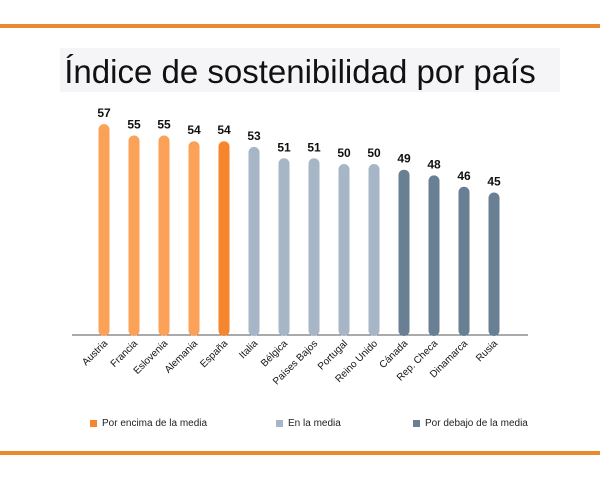 The width and height of the screenshot is (600, 480). I want to click on bottom-rule, so click(300, 453).